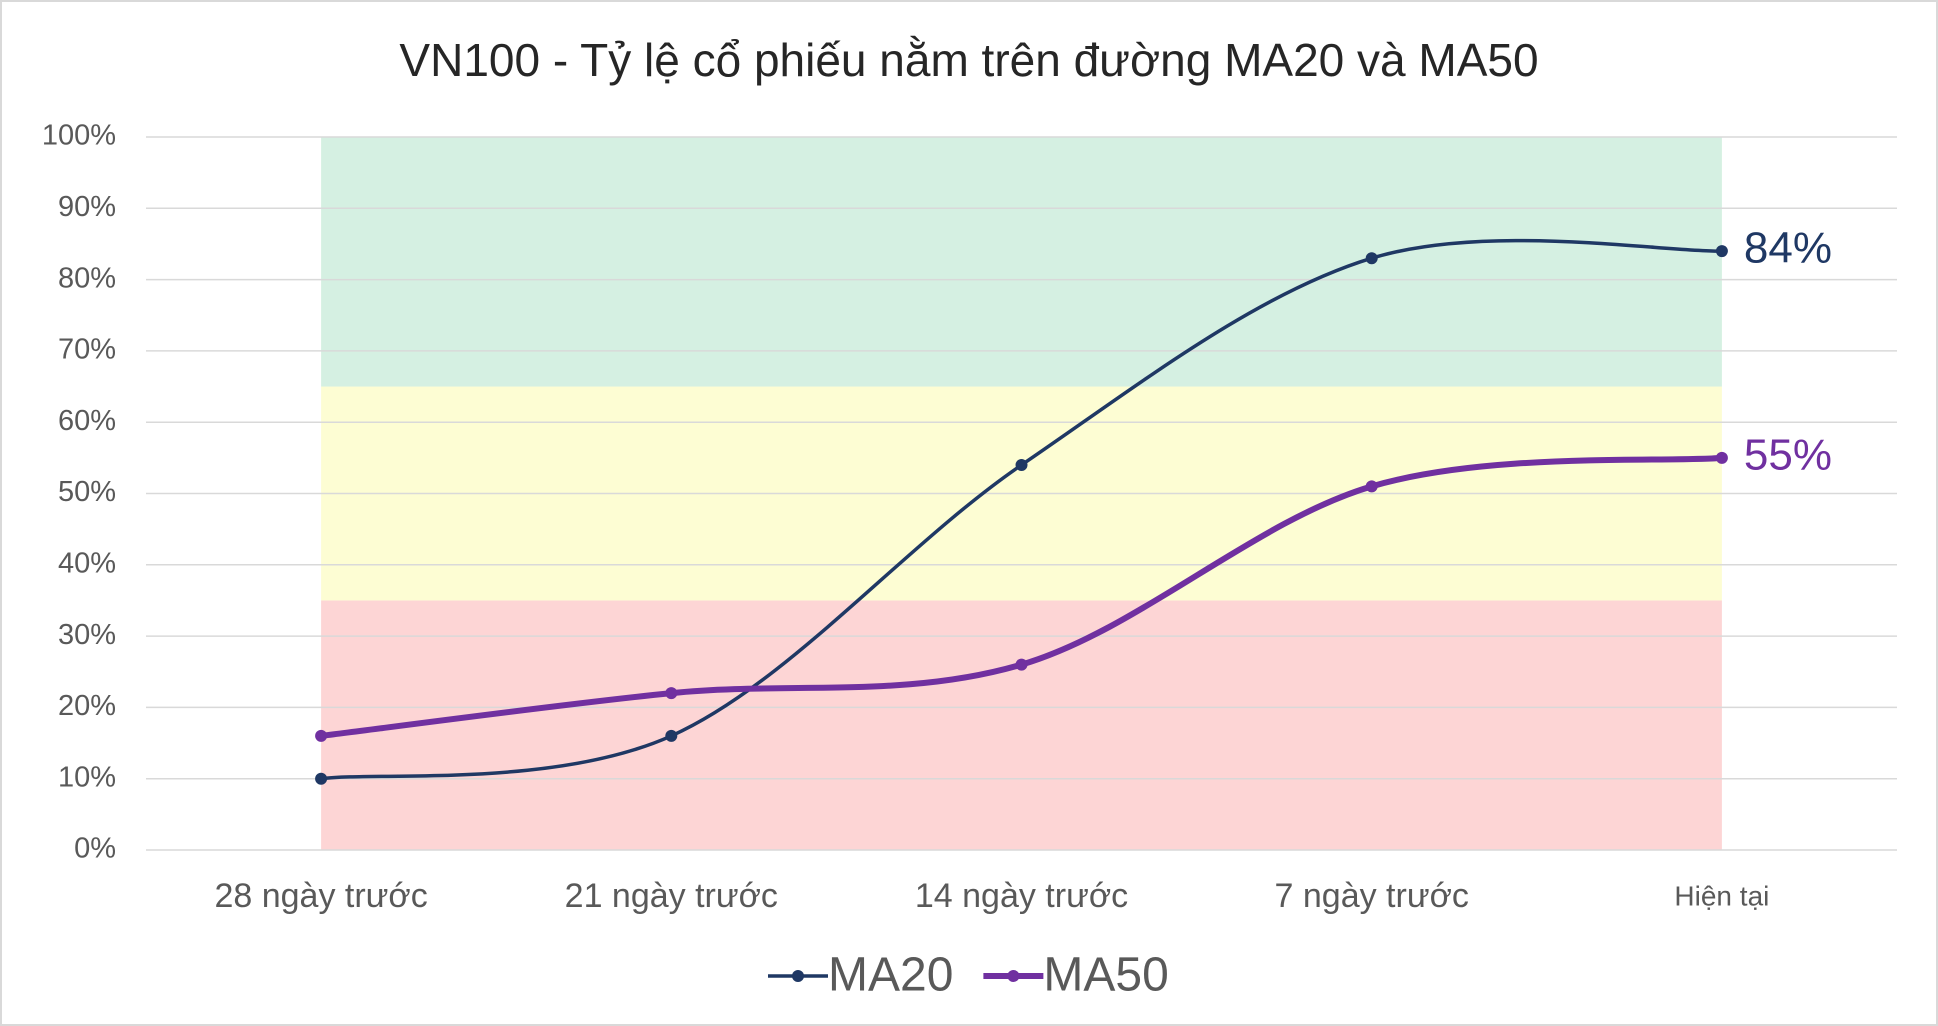 The height and width of the screenshot is (1026, 1938). What do you see at coordinates (87, 278) in the screenshot?
I see `y-tick-label: 80%` at bounding box center [87, 278].